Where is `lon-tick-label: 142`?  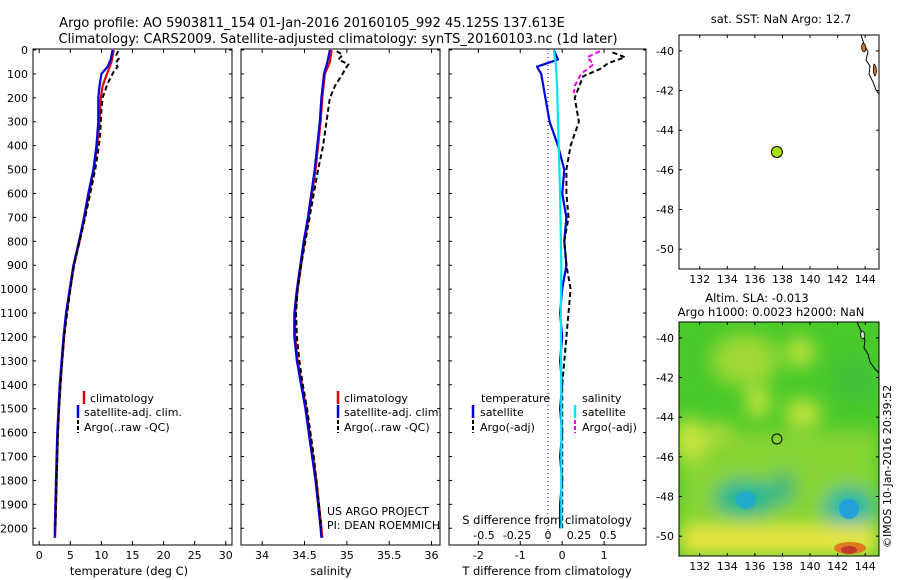
lon-tick-label: 142 is located at coordinates (837, 566).